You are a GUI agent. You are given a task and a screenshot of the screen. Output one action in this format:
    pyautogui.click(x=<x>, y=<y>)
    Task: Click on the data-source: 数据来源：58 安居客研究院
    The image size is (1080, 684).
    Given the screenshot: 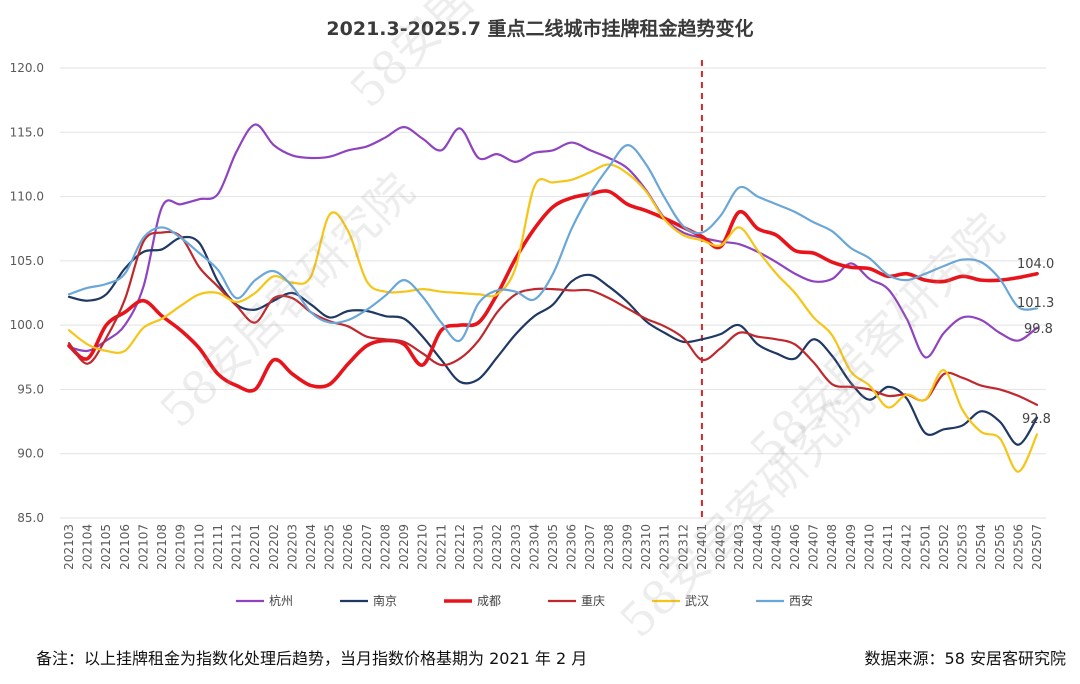 What is the action you would take?
    pyautogui.click(x=965, y=658)
    